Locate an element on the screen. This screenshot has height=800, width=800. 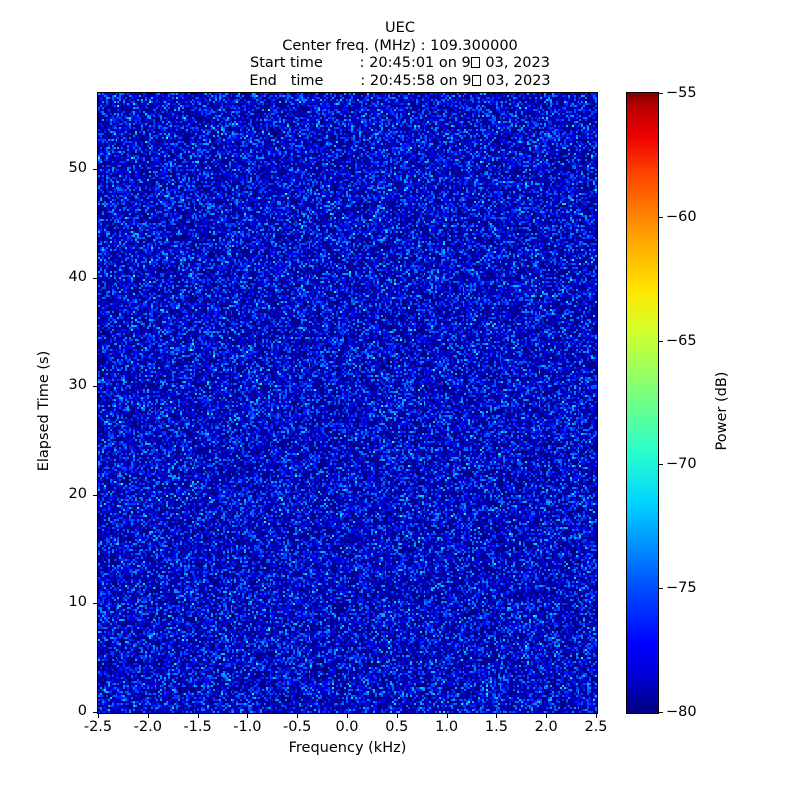
start-time-text: Start time : 20:45:01 on 9 is located at coordinates (360, 63).